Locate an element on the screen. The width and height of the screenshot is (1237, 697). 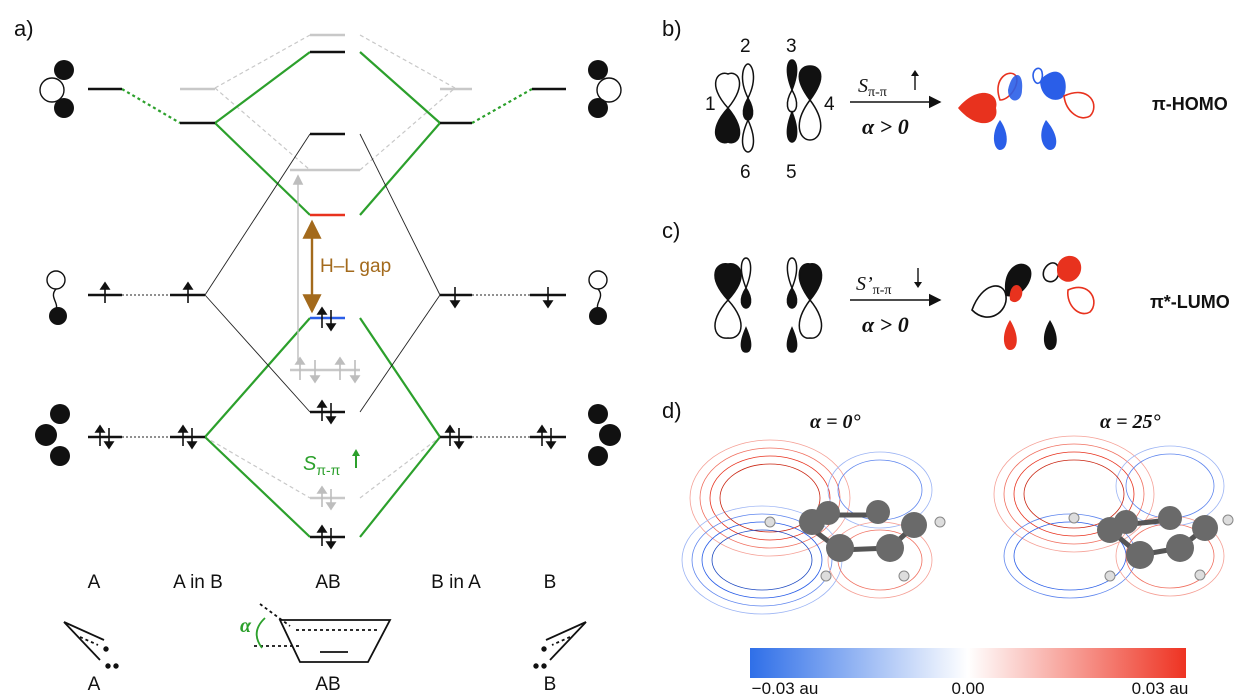
electron-arrows is located at coordinates (325, 415).